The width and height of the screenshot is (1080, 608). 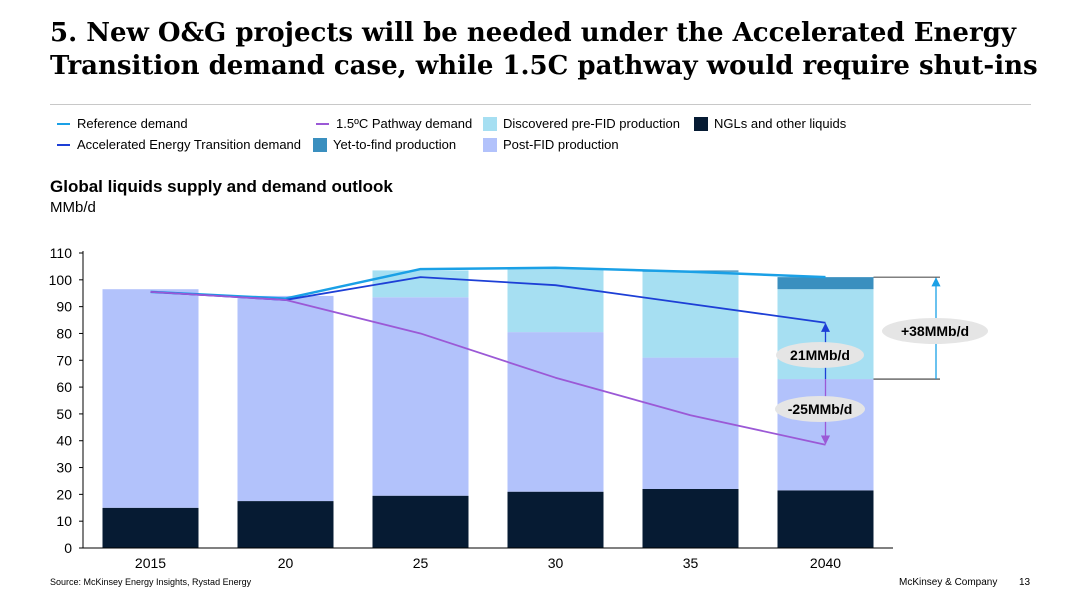 I want to click on x-tick-label: 2040, so click(x=825, y=563).